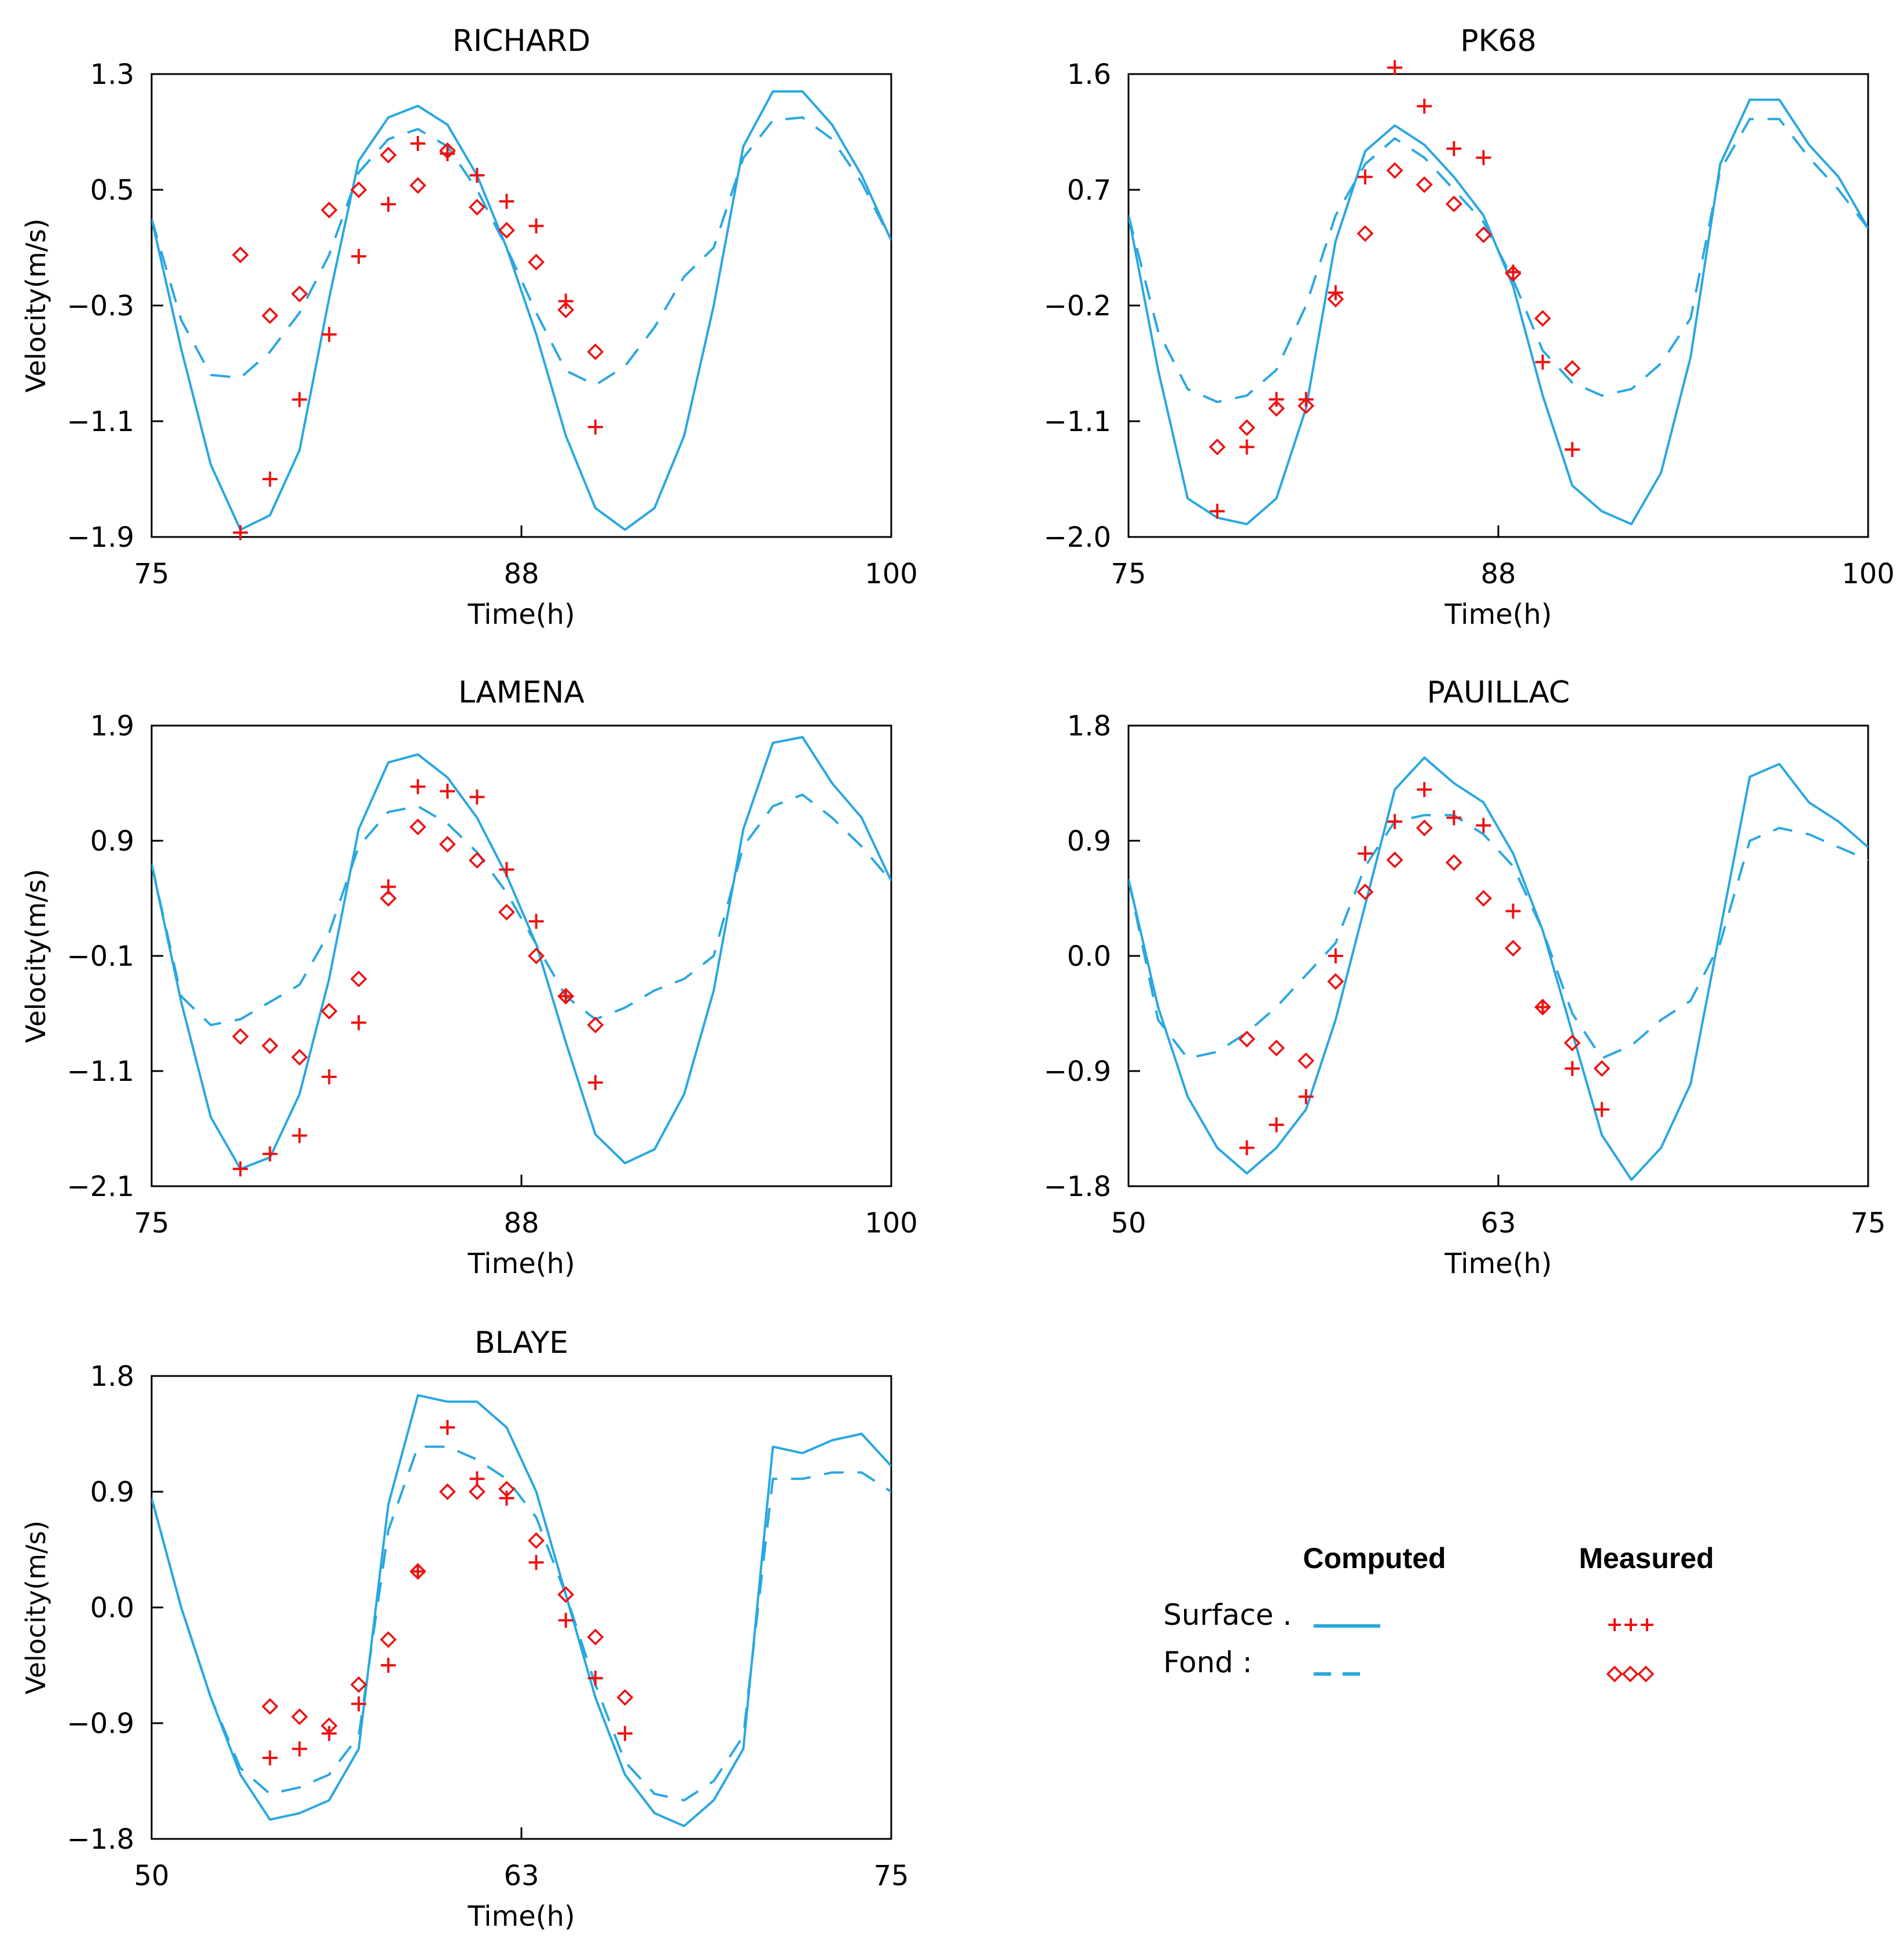 The width and height of the screenshot is (1904, 1939). Describe the element at coordinates (521, 1343) in the screenshot. I see `chart-blaye-title: BLAYE` at that location.